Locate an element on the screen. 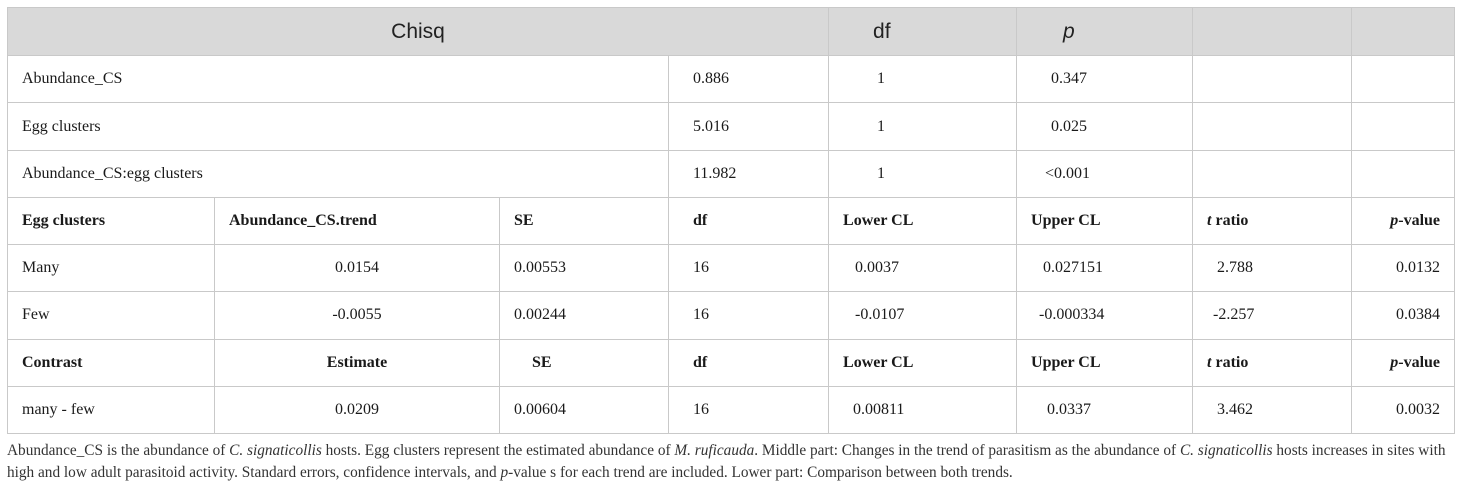  contrast-header-contrast: Contrast is located at coordinates (111, 362).